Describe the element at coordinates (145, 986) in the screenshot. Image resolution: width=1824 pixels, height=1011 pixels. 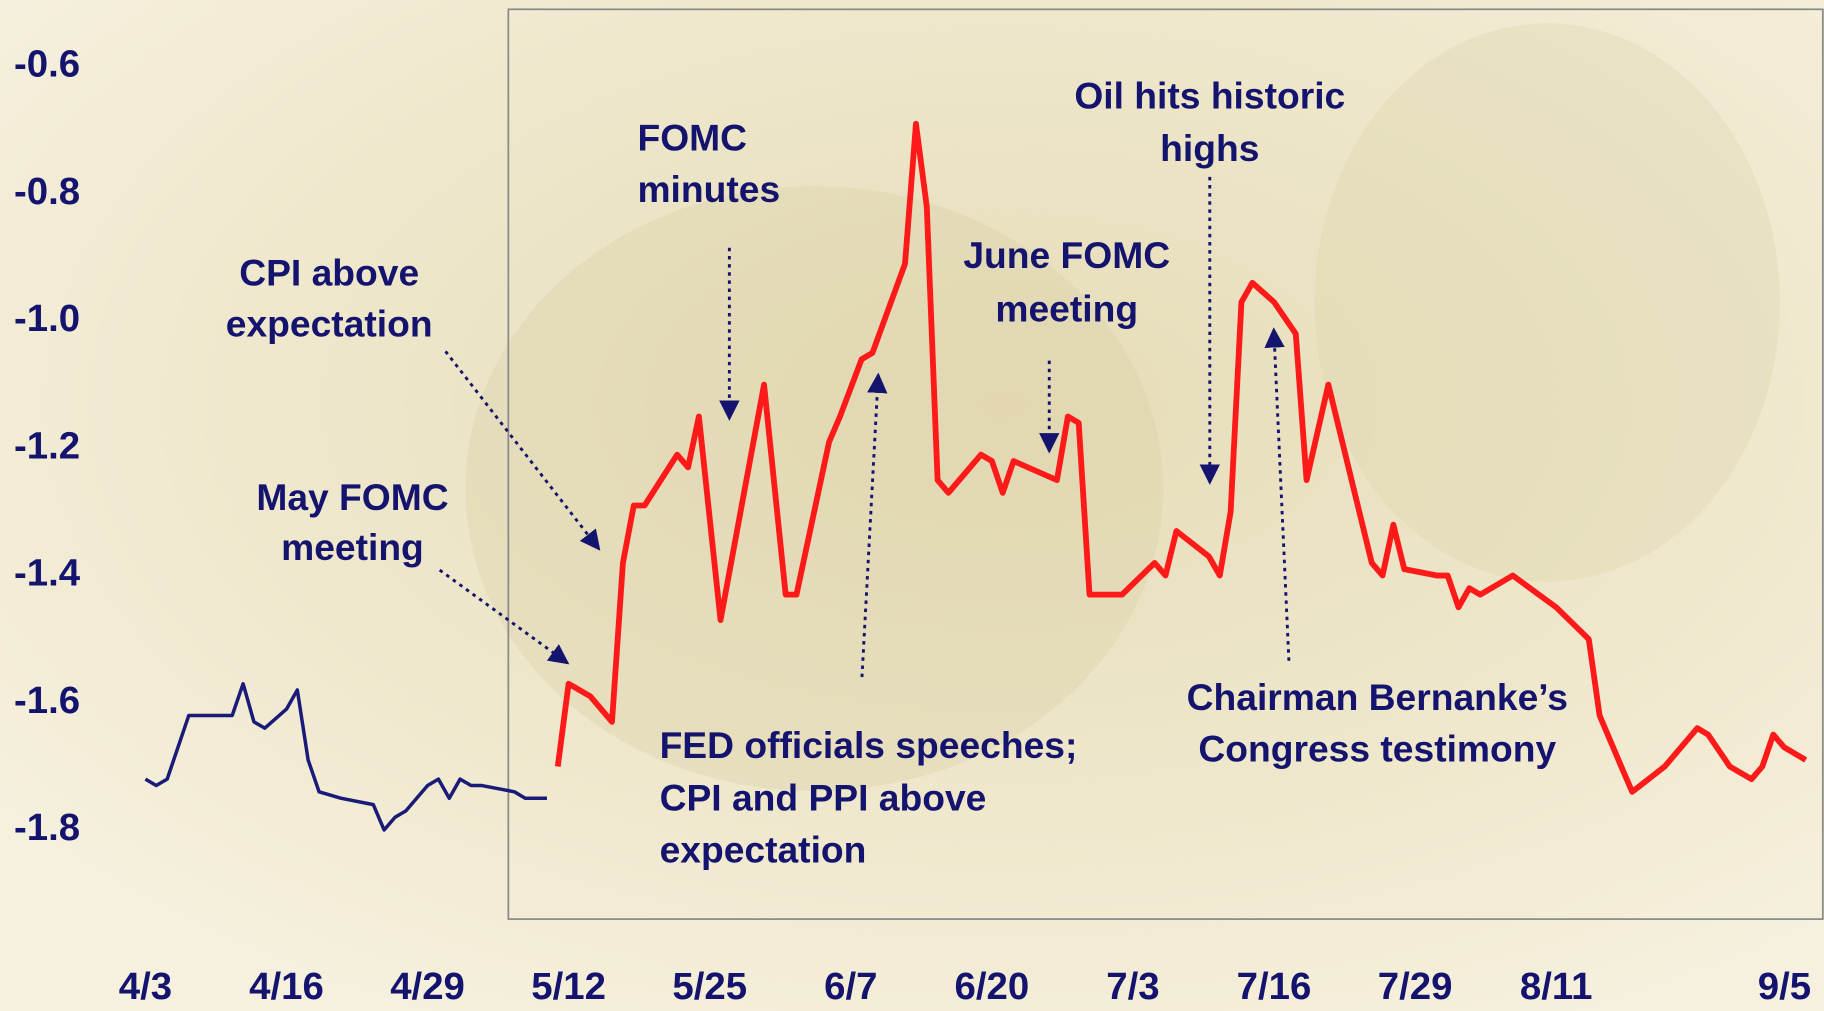
I see `x-tick-label: 4/3` at that location.